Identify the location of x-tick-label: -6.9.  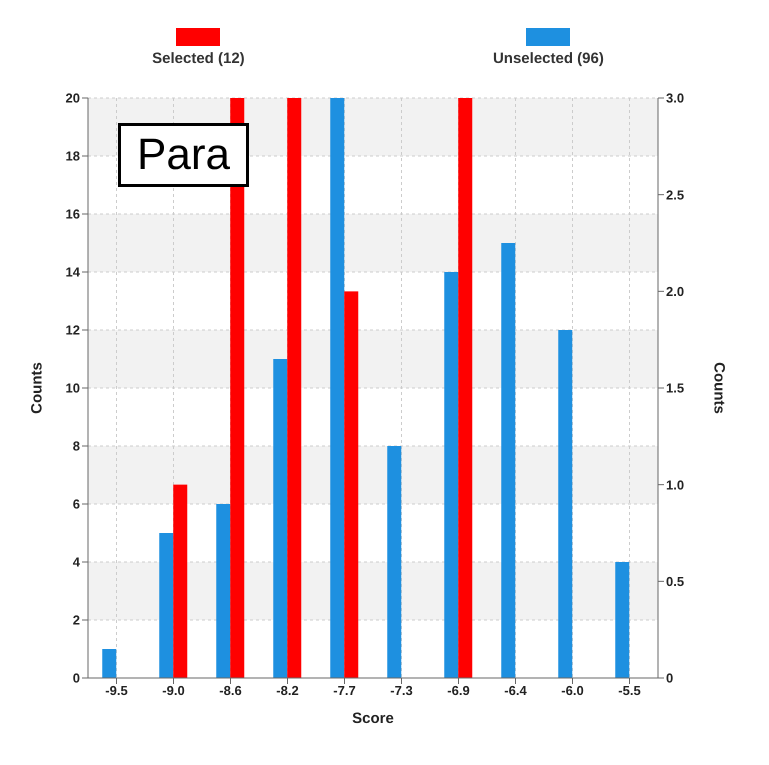
(458, 690).